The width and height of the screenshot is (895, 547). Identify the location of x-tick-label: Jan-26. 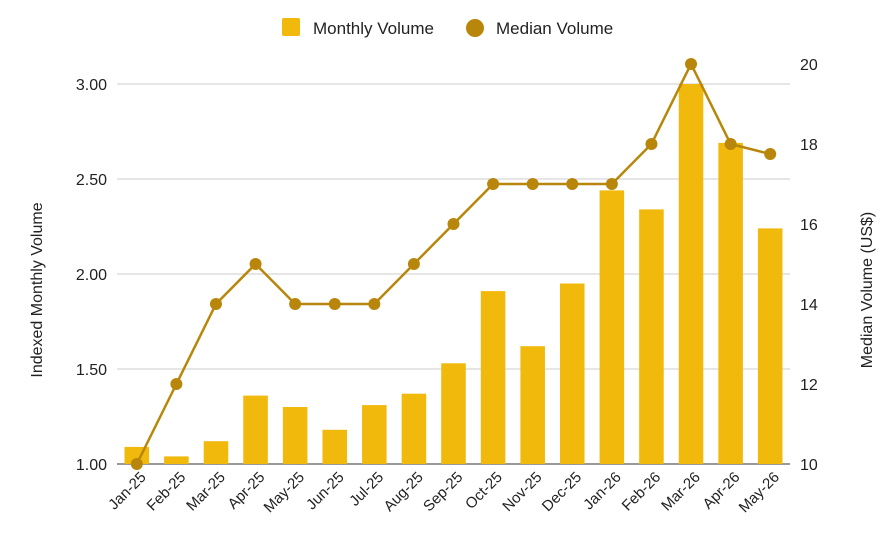
(602, 491).